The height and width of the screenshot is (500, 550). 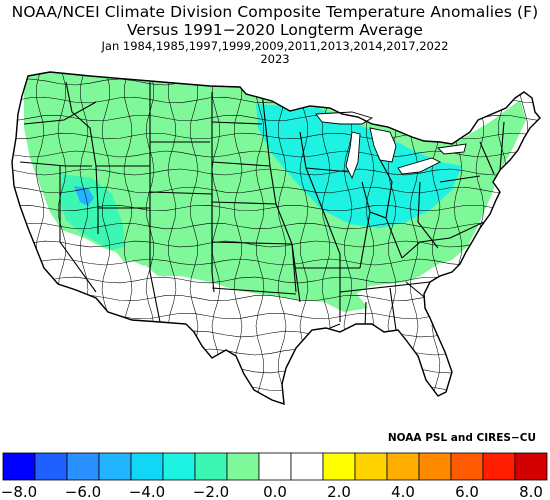 What do you see at coordinates (531, 491) in the screenshot?
I see `legend-label: 8.0` at bounding box center [531, 491].